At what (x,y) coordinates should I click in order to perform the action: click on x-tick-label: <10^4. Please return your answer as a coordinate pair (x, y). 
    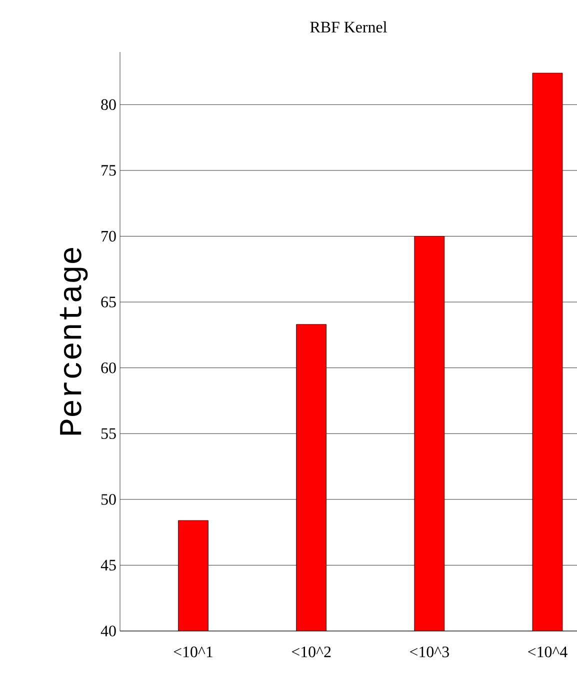
    Looking at the image, I should click on (548, 652).